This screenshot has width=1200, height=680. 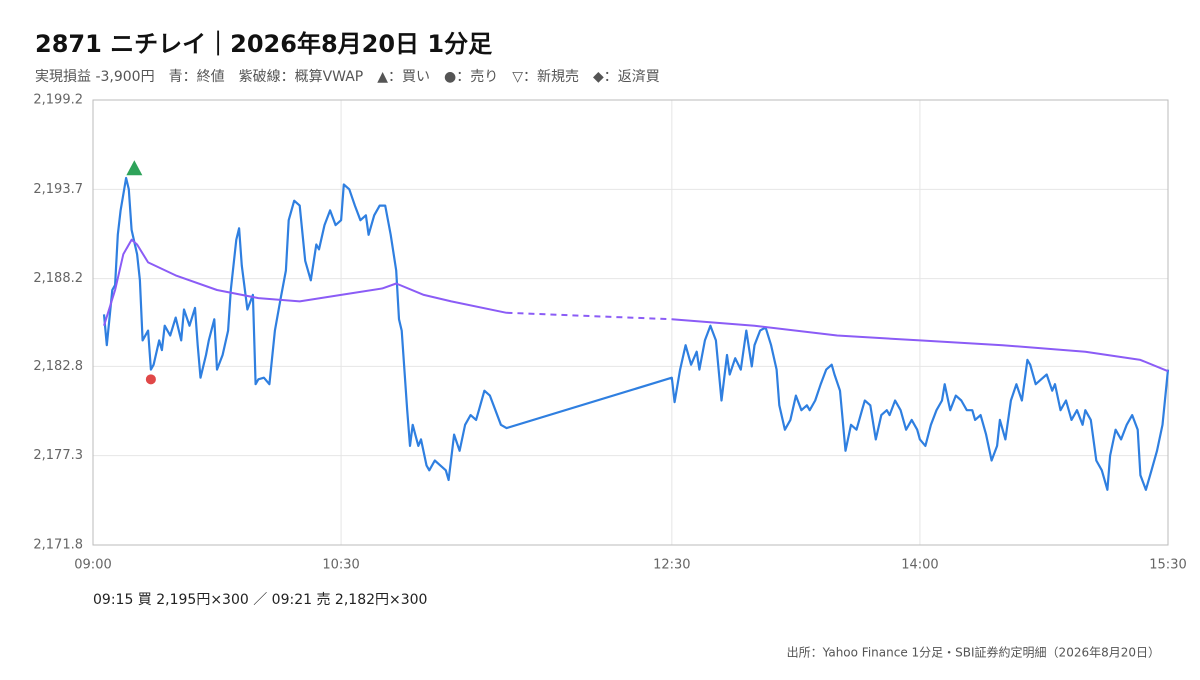 What do you see at coordinates (58, 189) in the screenshot?
I see `y-tick-label: 2,193.7` at bounding box center [58, 189].